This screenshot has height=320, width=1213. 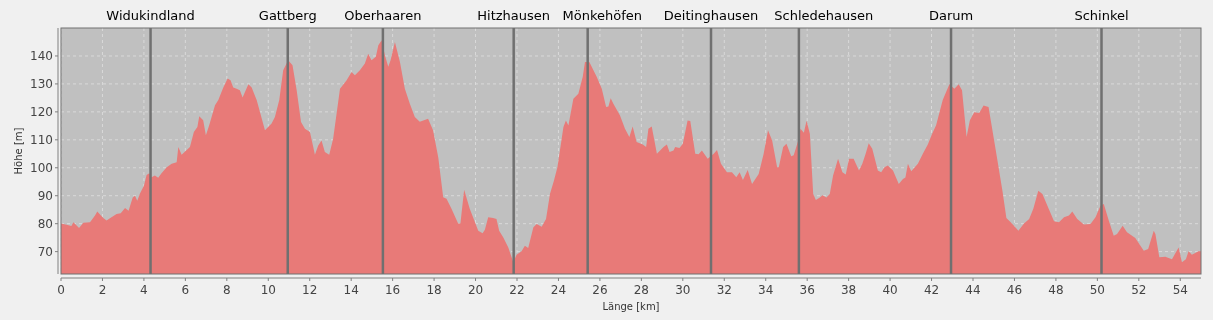 What do you see at coordinates (1014, 290) in the screenshot?
I see `x-tick-label: 46` at bounding box center [1014, 290].